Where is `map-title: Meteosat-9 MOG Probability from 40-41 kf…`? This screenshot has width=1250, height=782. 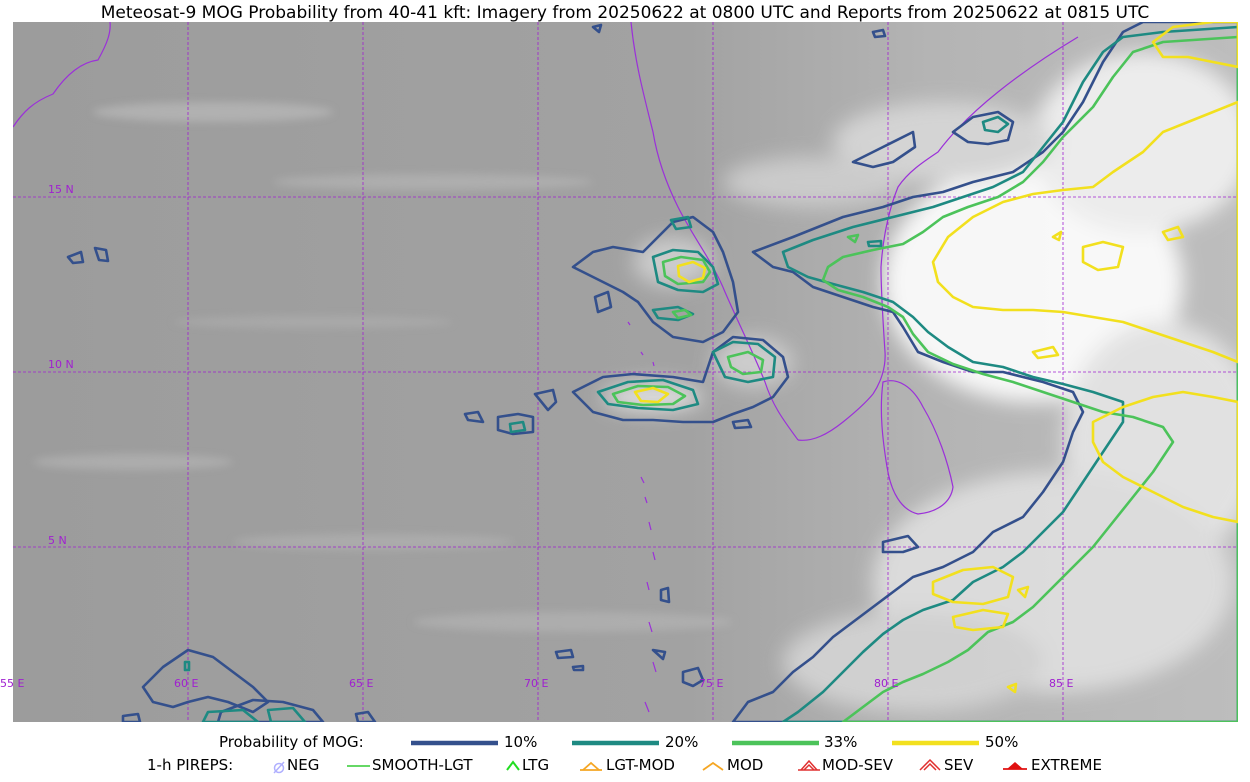 map-title: Meteosat-9 MOG Probability from 40-41 kf… is located at coordinates (625, 13).